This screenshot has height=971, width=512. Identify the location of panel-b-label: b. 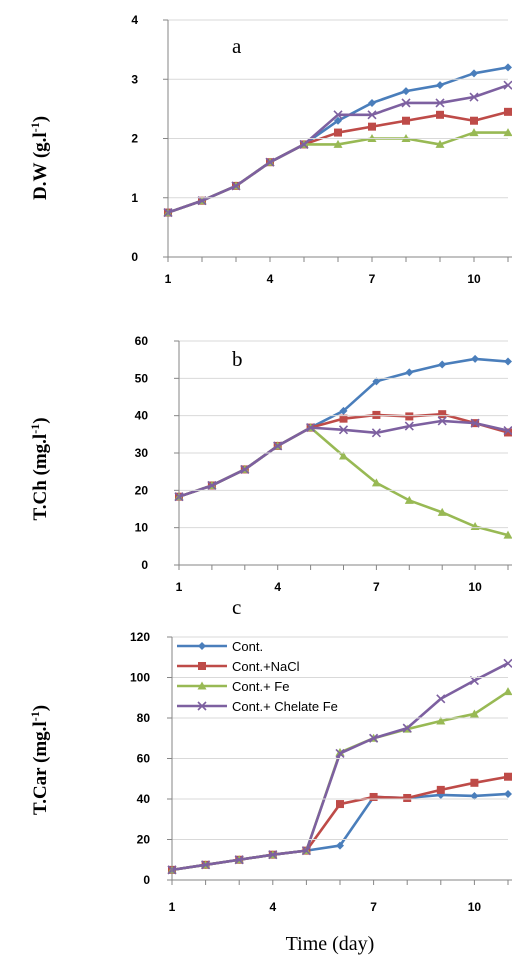
(237, 359).